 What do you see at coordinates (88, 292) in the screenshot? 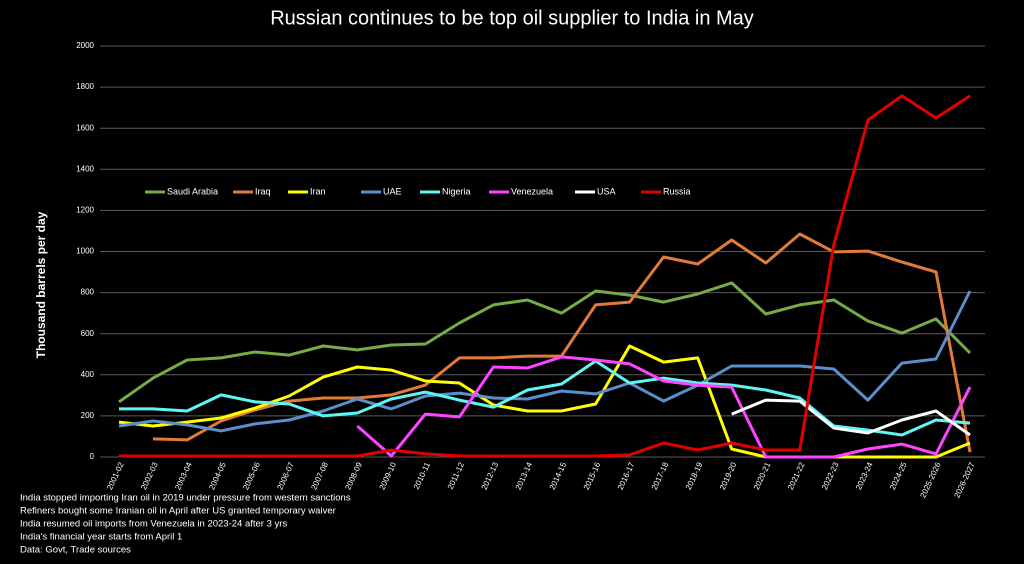
I see `y-tick-label: 800` at bounding box center [88, 292].